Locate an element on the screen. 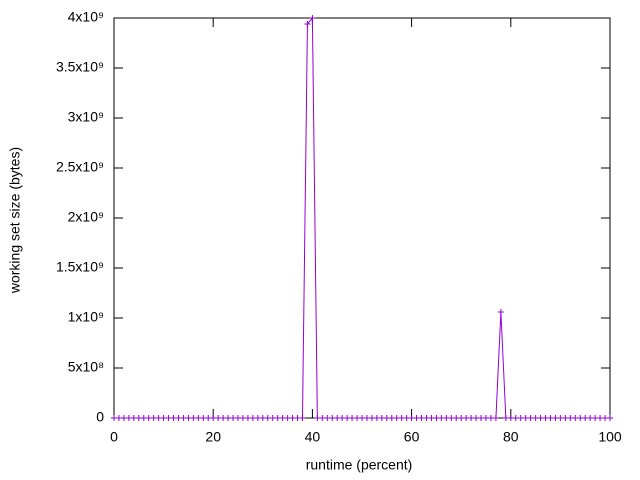  y-tick-label: 3x10⁹ is located at coordinates (86, 117).